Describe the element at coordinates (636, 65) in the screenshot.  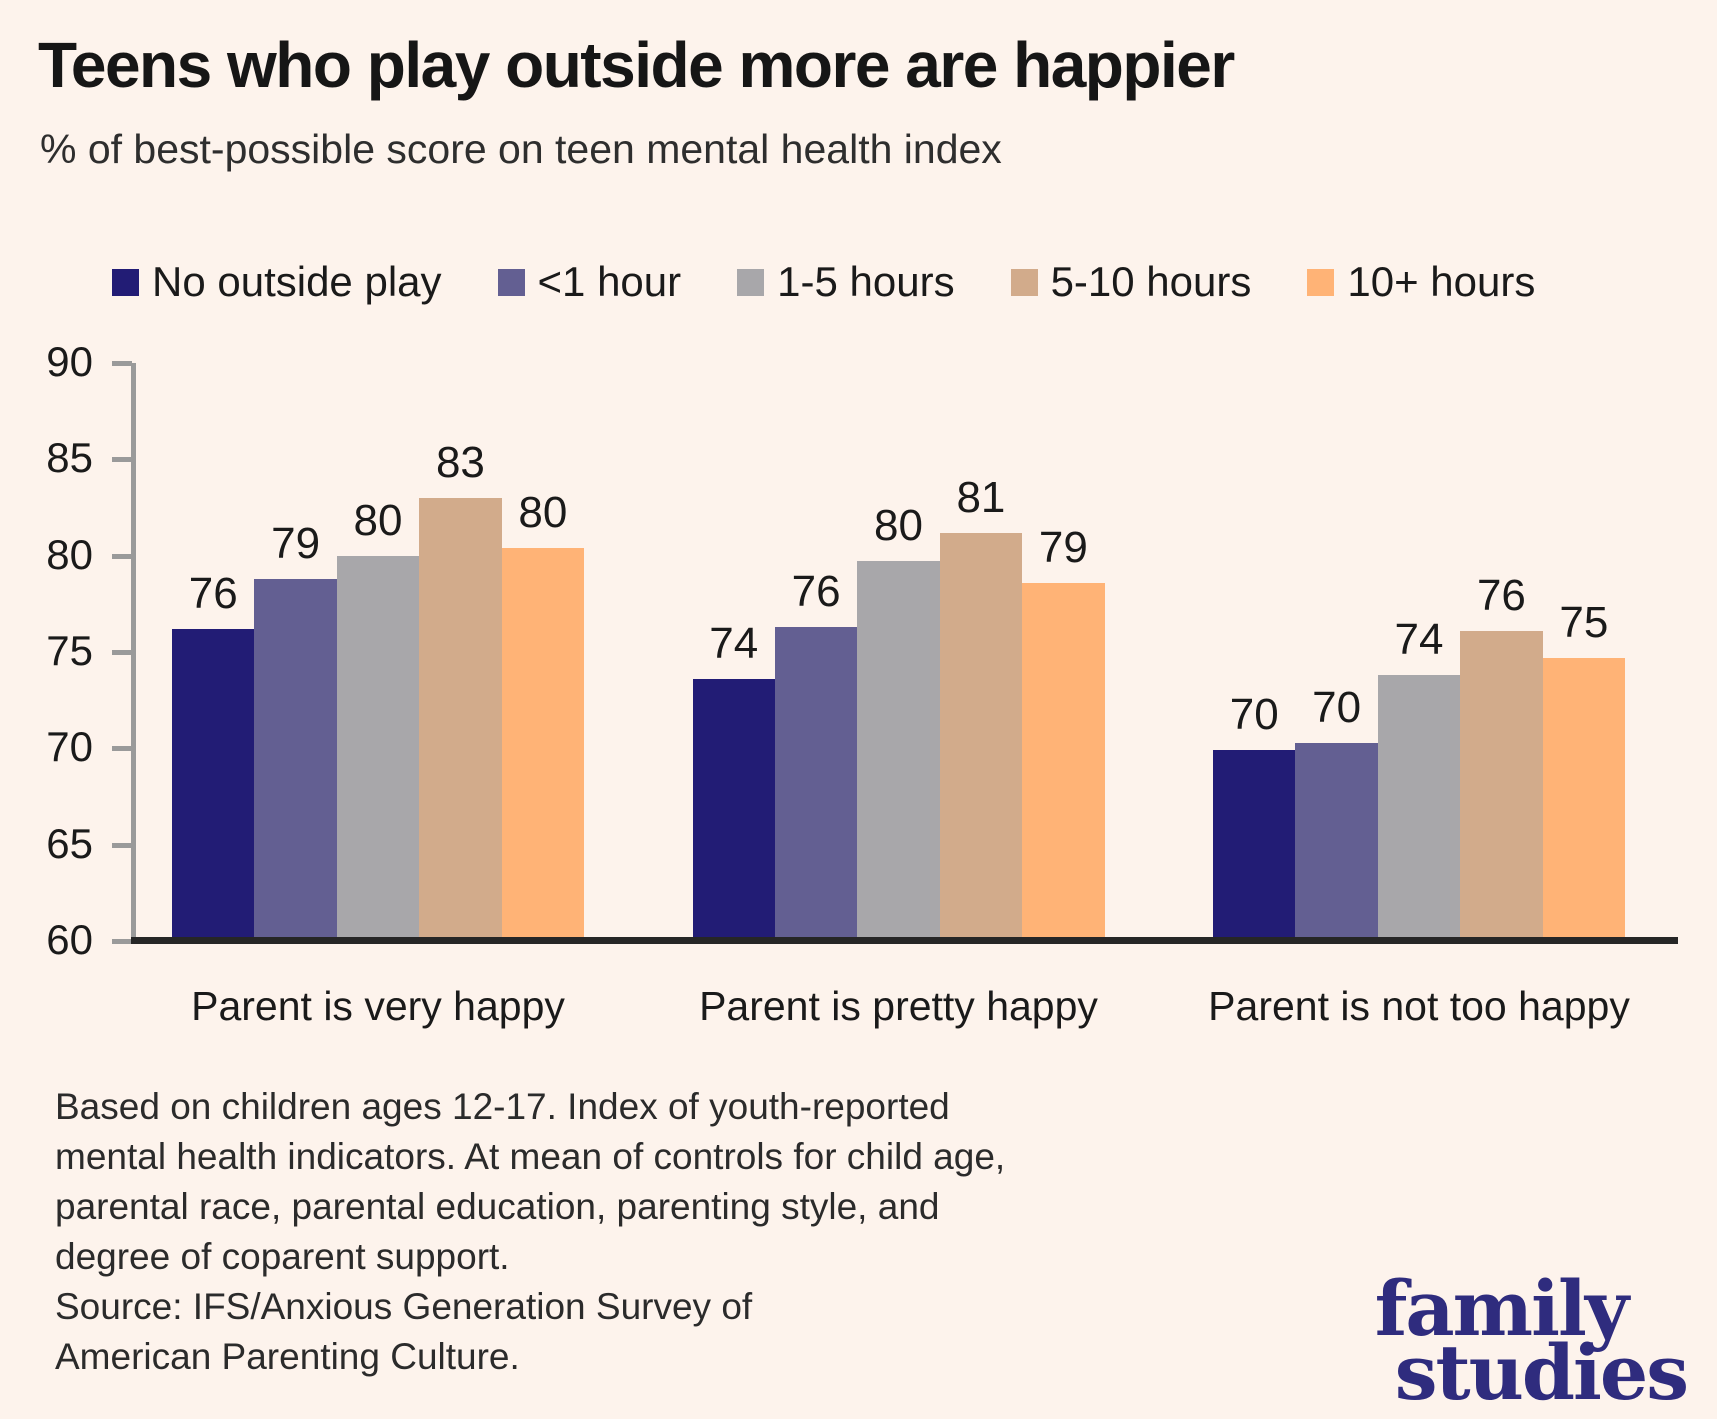
I see `page-title: Teens who play outside more are happier` at that location.